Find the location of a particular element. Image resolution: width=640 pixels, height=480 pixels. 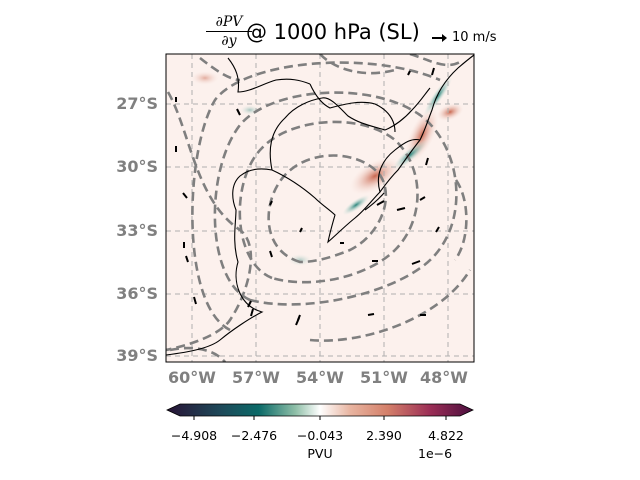

quiver-key-label: 10 m/s is located at coordinates (474, 37).